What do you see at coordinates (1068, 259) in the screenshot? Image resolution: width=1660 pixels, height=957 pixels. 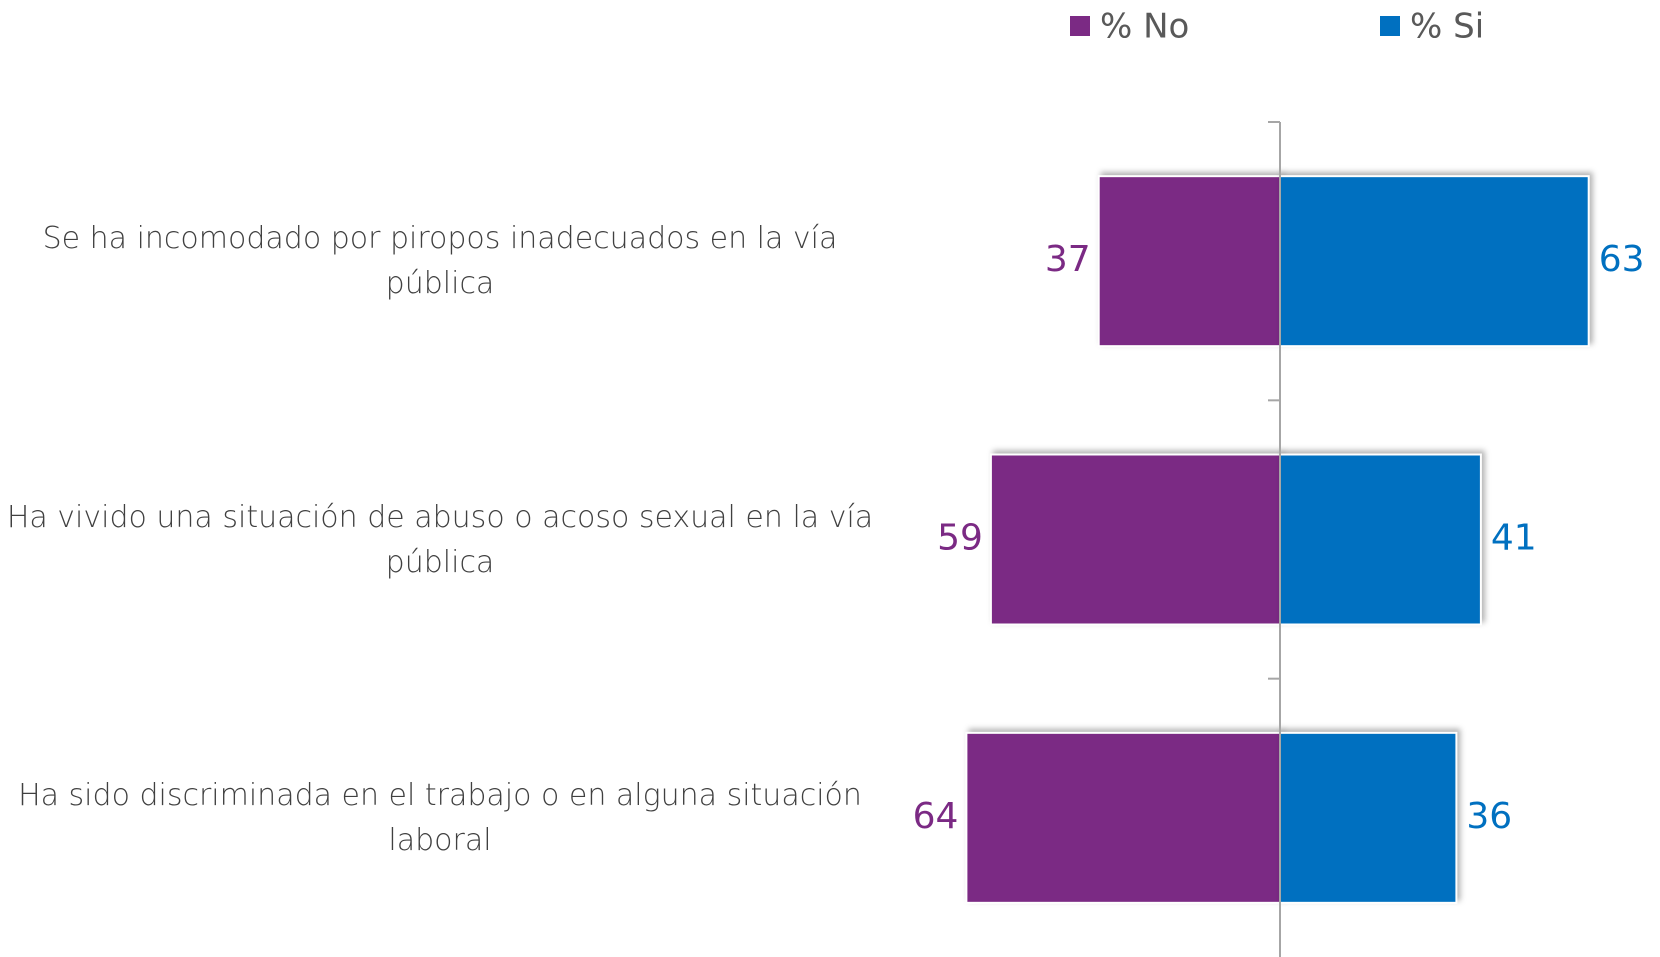 I see `value-label: 37` at bounding box center [1068, 259].